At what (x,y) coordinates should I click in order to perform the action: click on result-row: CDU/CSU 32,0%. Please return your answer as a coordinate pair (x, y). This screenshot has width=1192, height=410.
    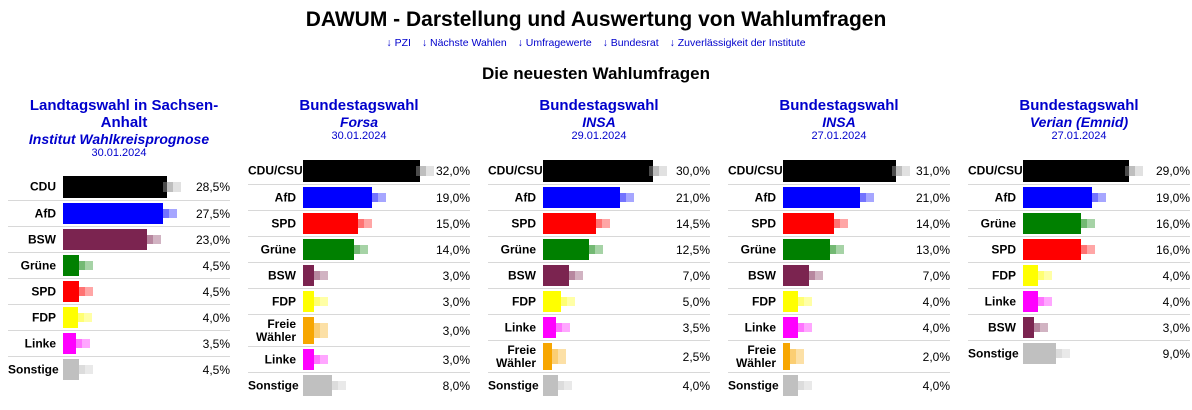
    Looking at the image, I should click on (359, 171).